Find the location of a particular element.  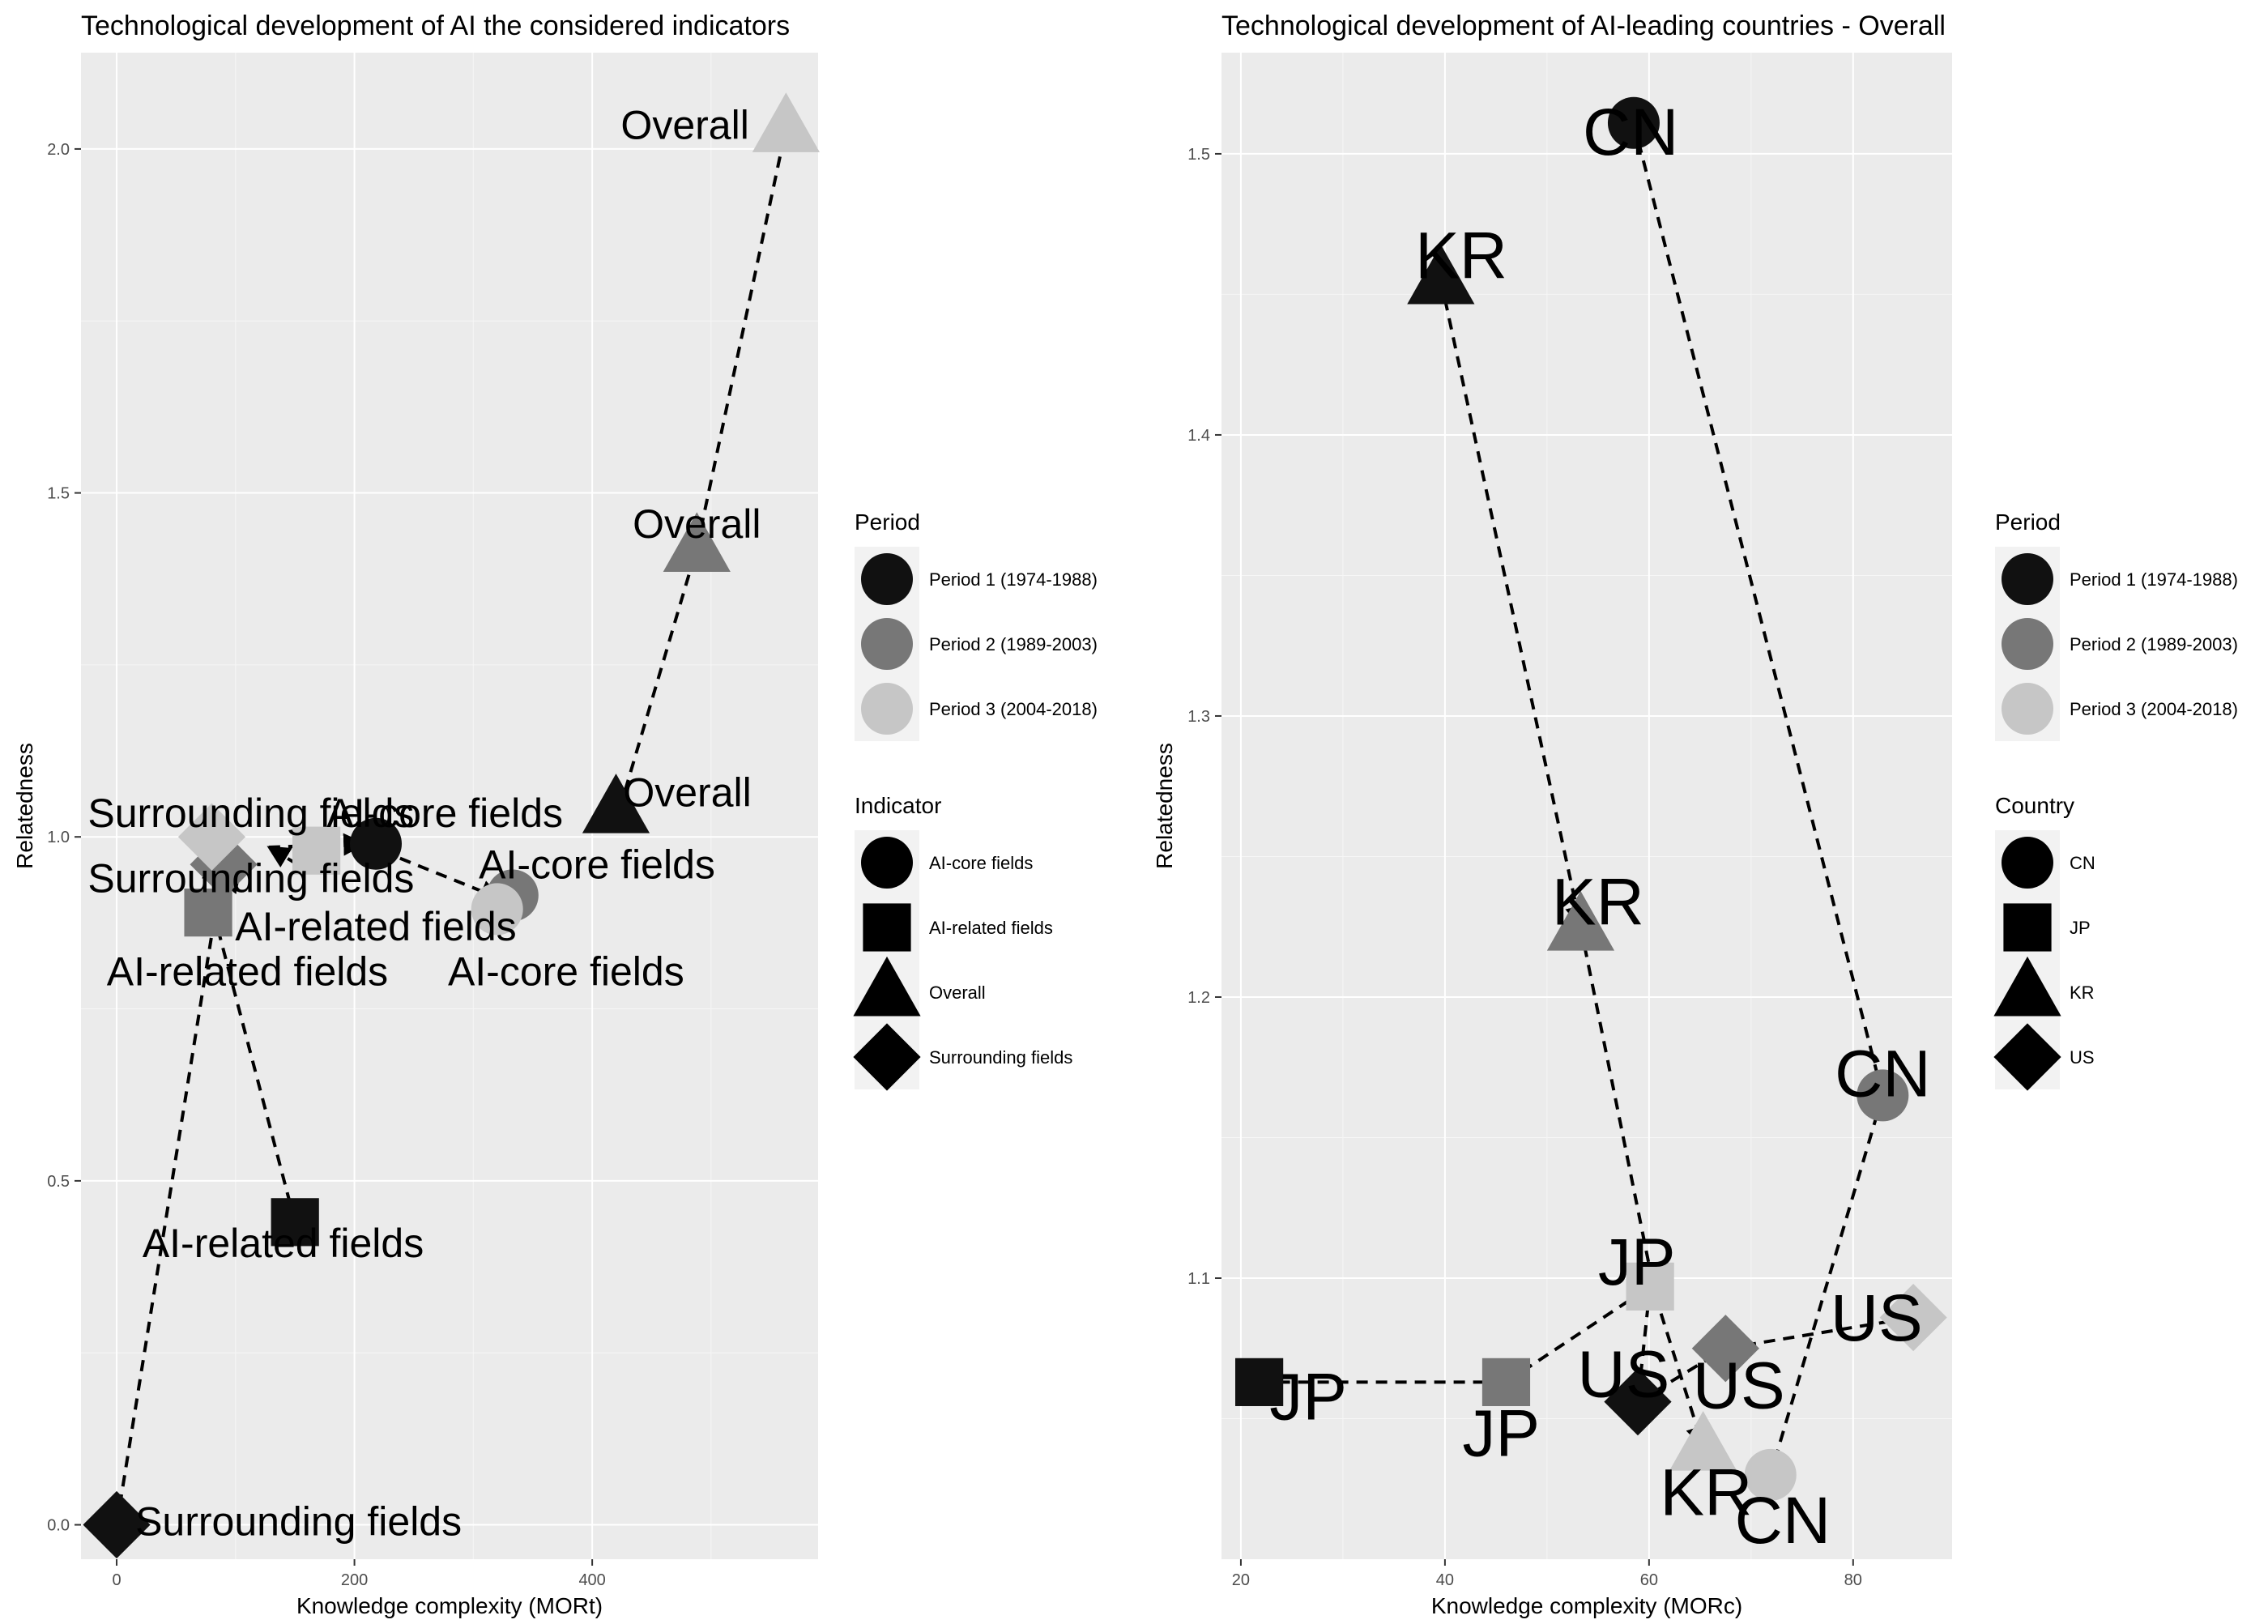

x-tick-label: 40 is located at coordinates (1445, 1580).